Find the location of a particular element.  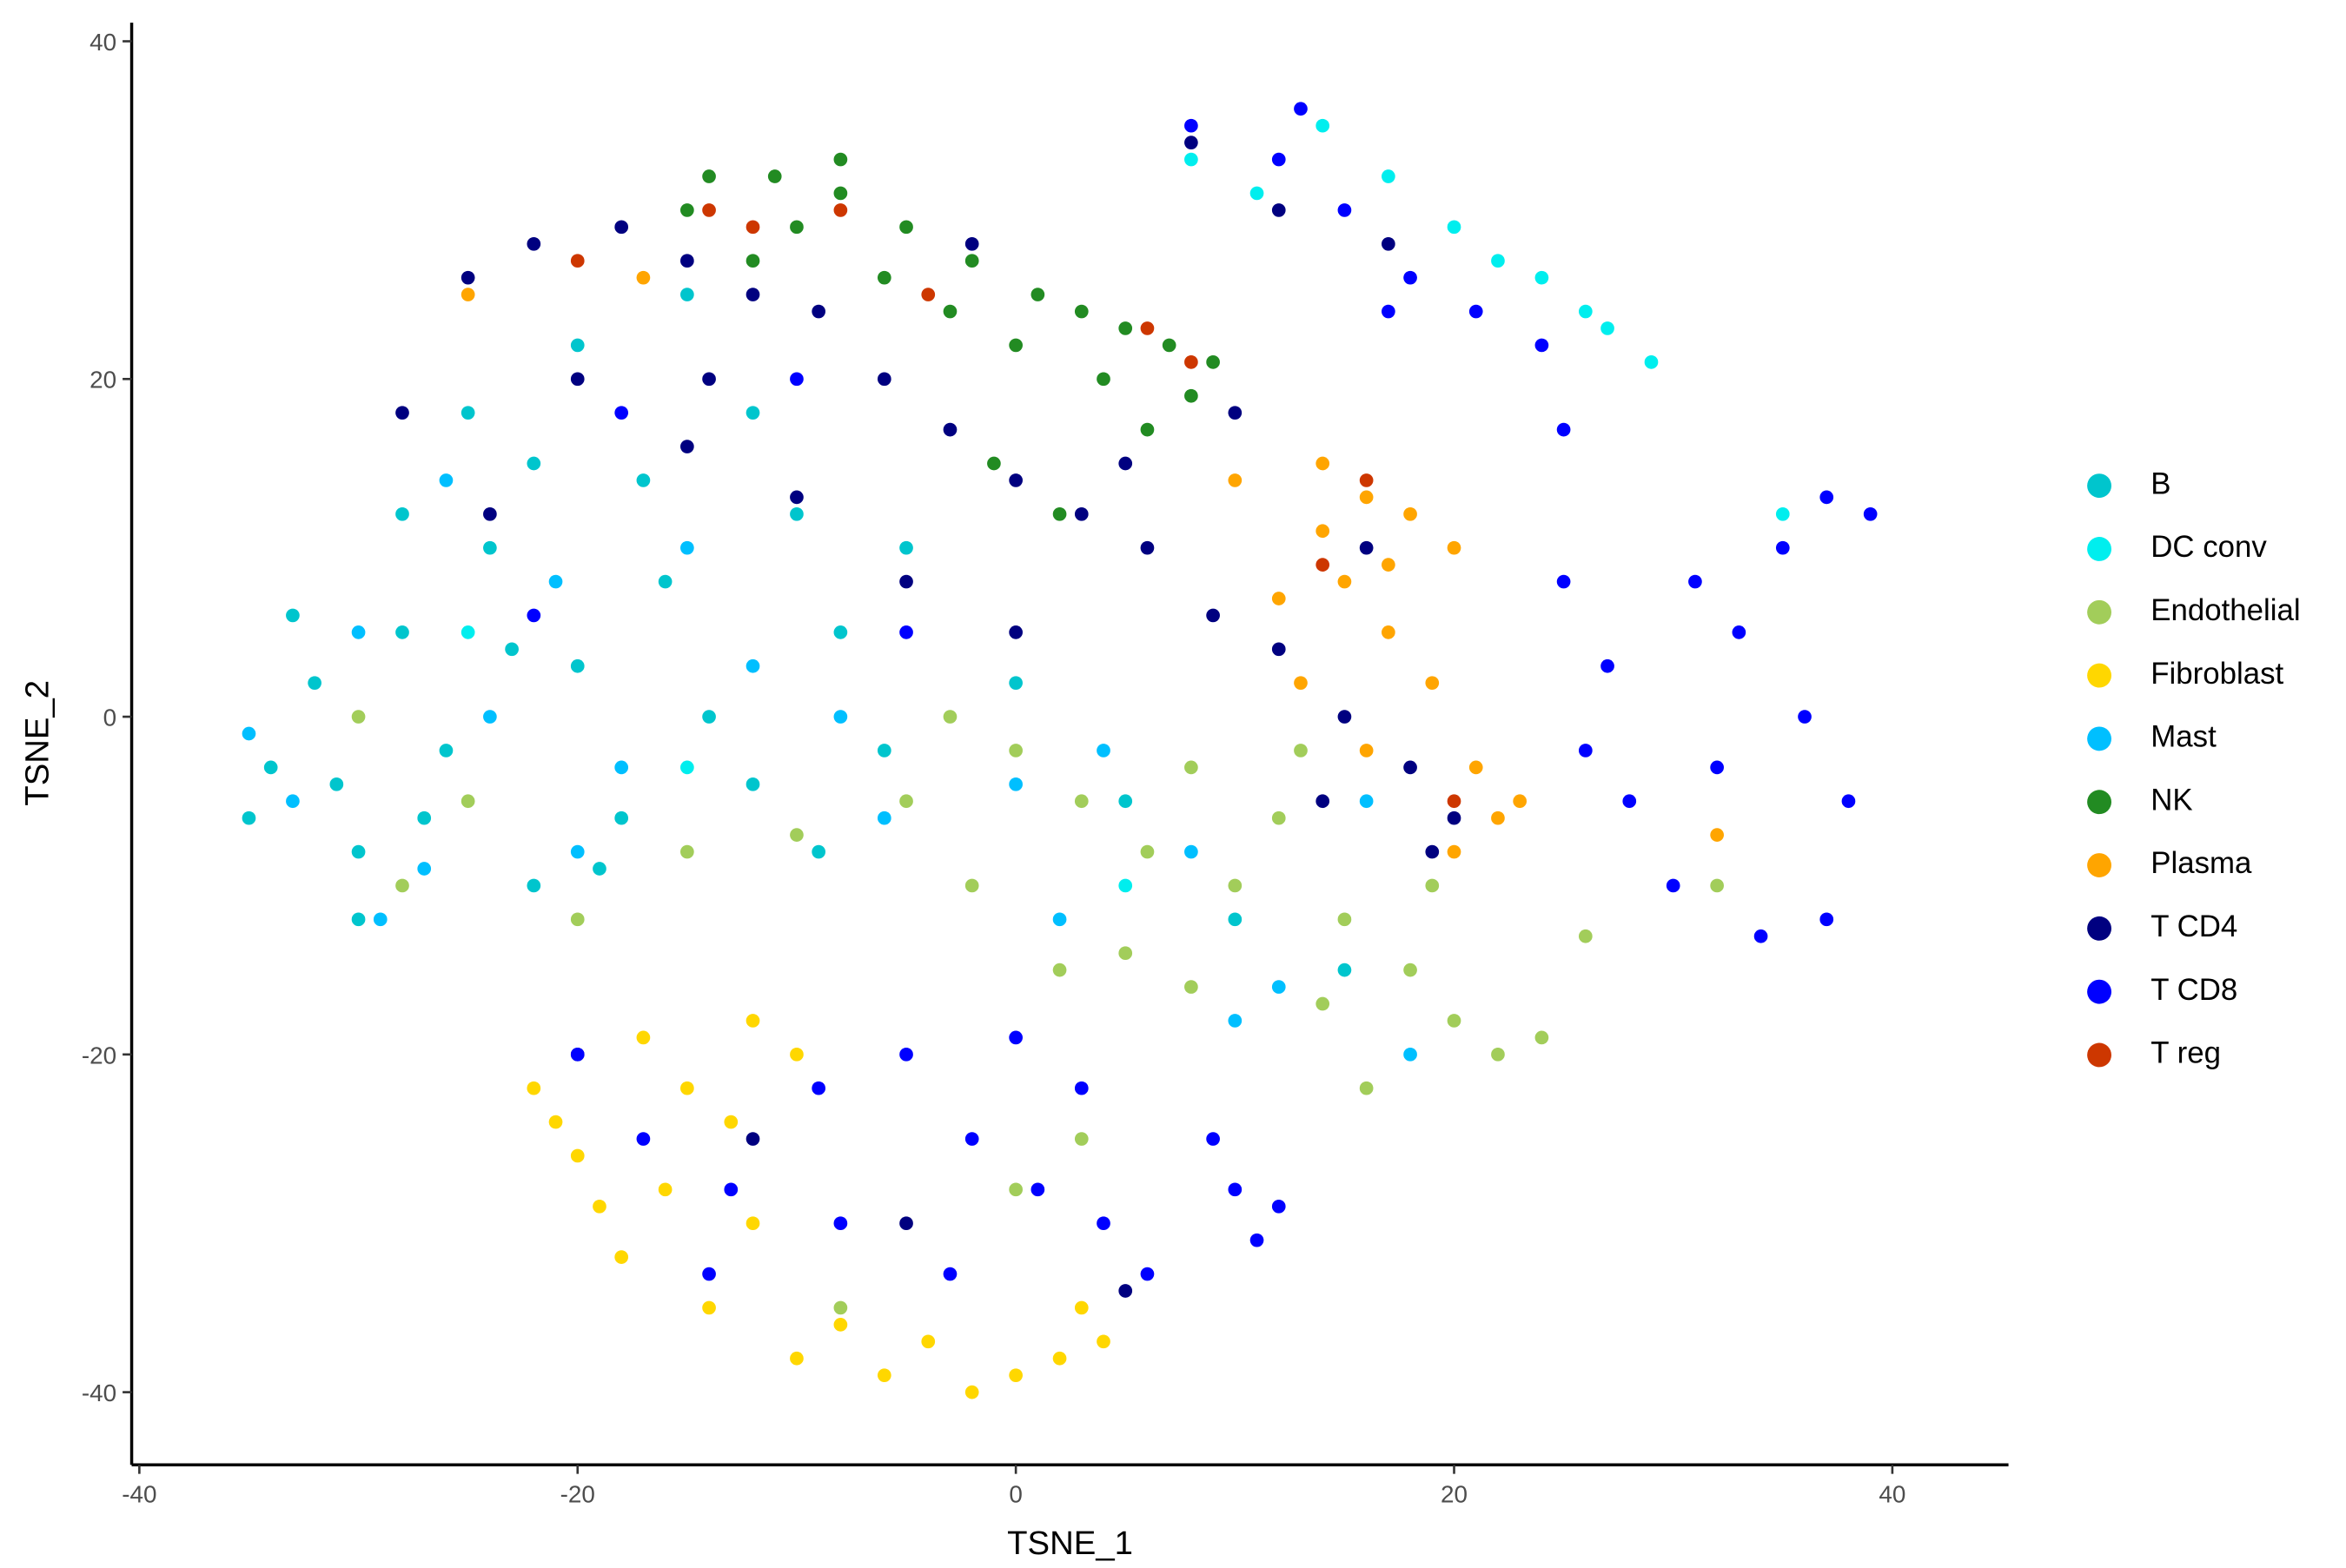

x-tick-label: 20 is located at coordinates (1454, 1494).